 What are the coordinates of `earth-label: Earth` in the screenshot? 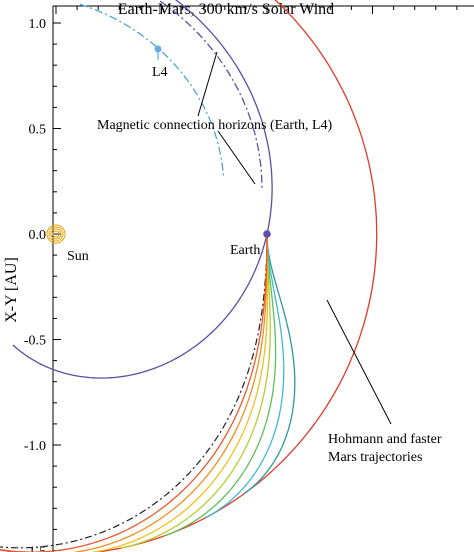 It's located at (245, 250).